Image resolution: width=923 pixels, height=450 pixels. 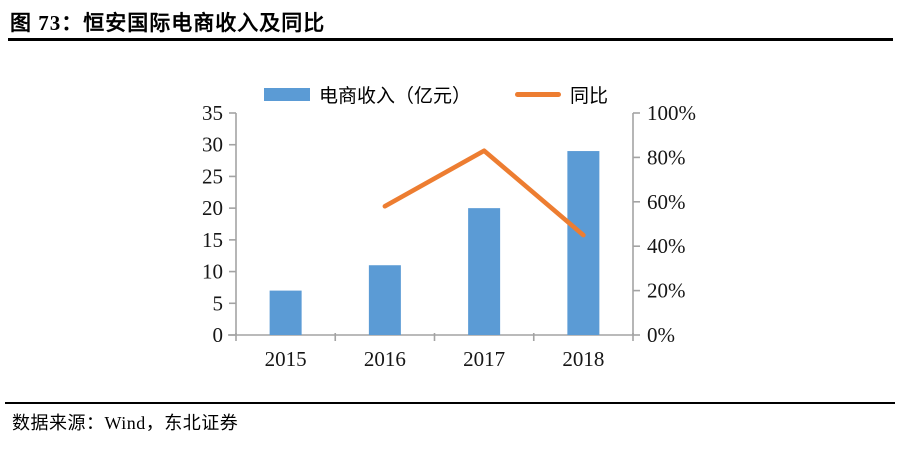 I want to click on legend-item-revenue: 电商收入（亿元）, so click(x=367, y=94).